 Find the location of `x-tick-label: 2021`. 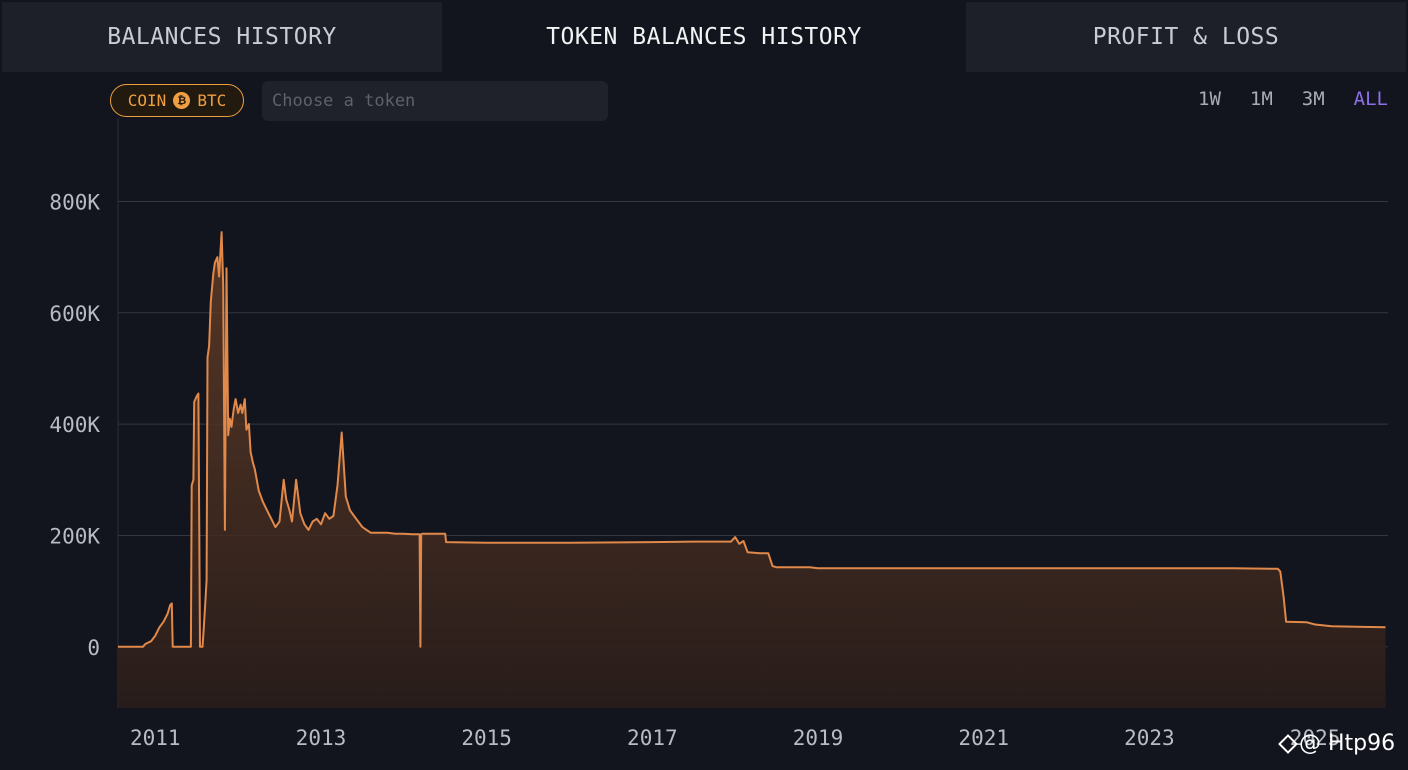

x-tick-label: 2021 is located at coordinates (983, 738).